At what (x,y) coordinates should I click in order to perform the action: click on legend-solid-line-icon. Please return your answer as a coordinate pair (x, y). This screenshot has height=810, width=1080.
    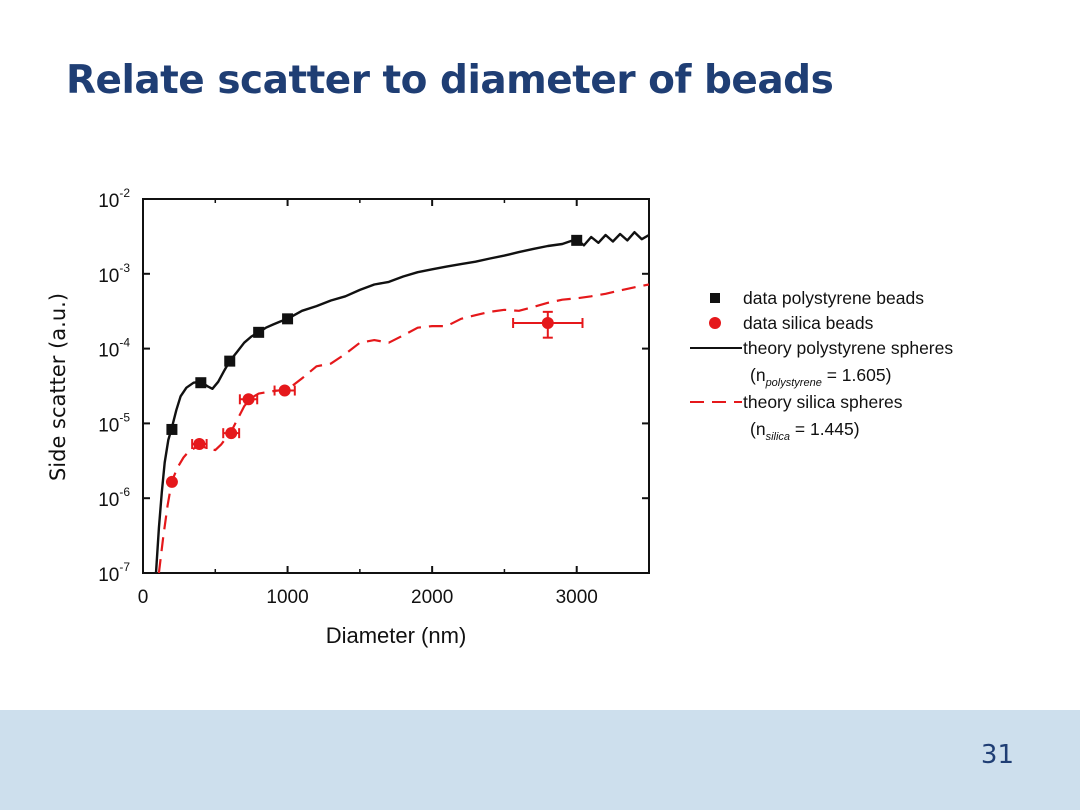
    Looking at the image, I should click on (716, 348).